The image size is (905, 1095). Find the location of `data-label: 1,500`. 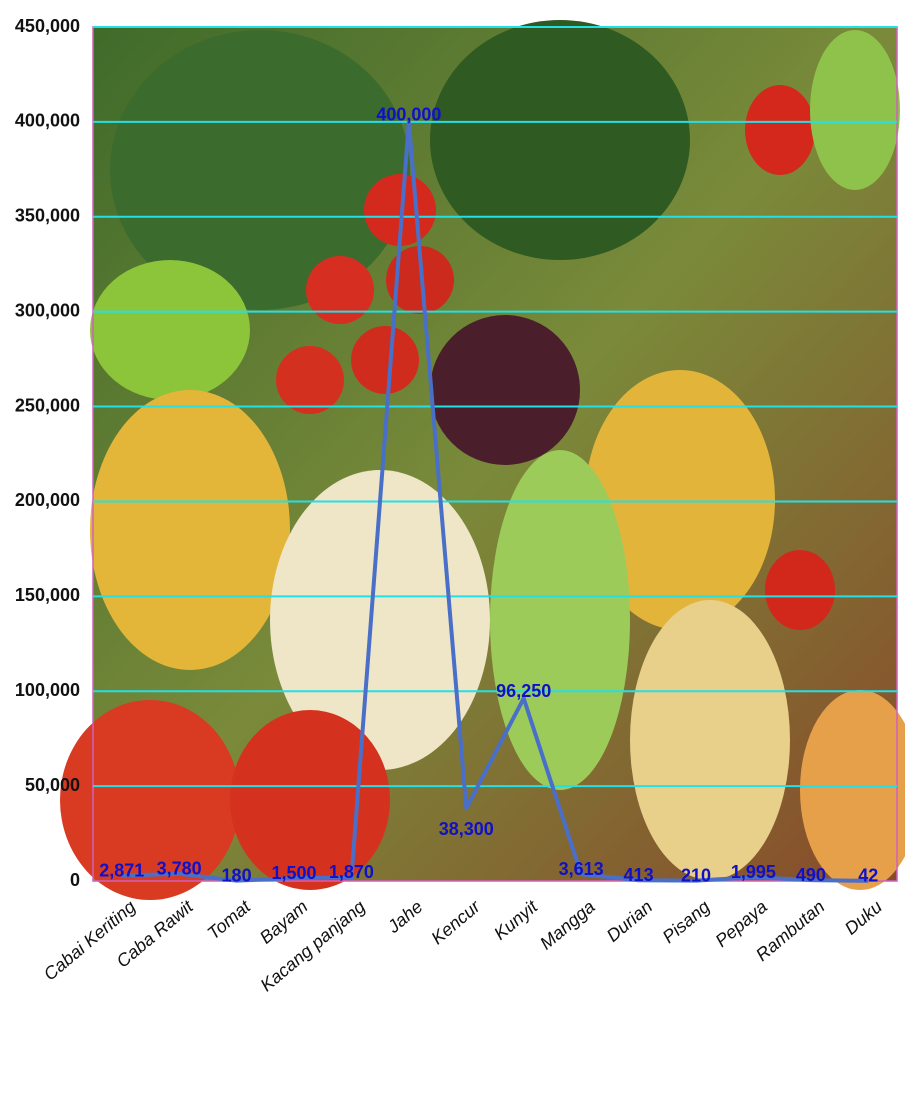

data-label: 1,500 is located at coordinates (293, 873).